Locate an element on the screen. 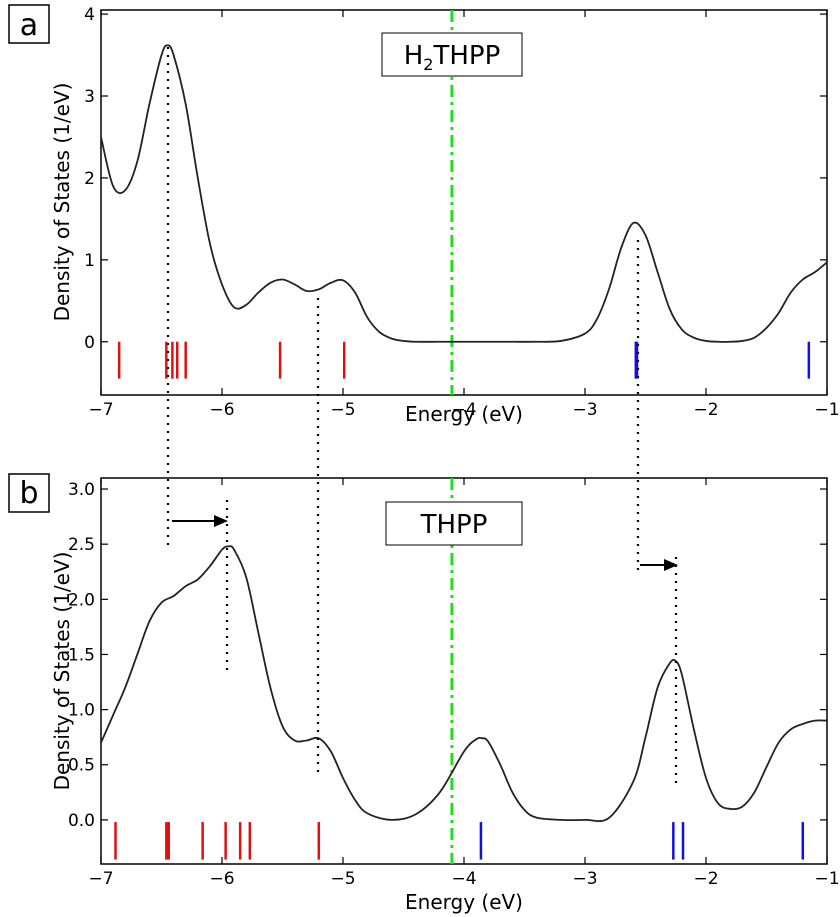  panel-a-label-box is located at coordinates (29, 24).